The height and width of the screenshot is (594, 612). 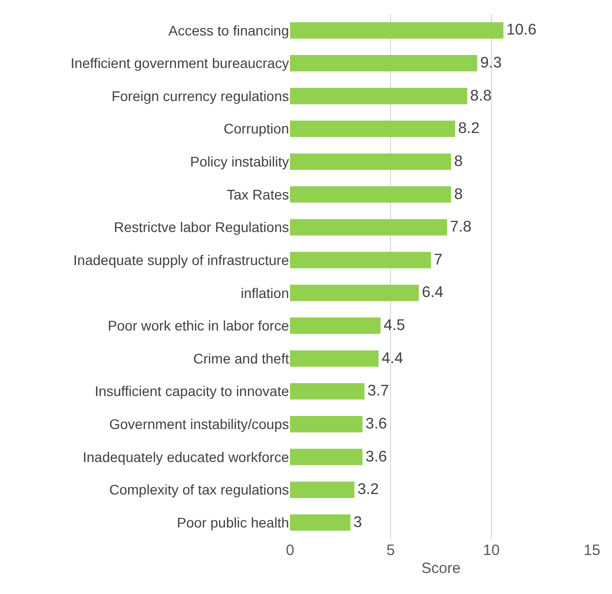 I want to click on y-tick-label: inflation, so click(x=264, y=292).